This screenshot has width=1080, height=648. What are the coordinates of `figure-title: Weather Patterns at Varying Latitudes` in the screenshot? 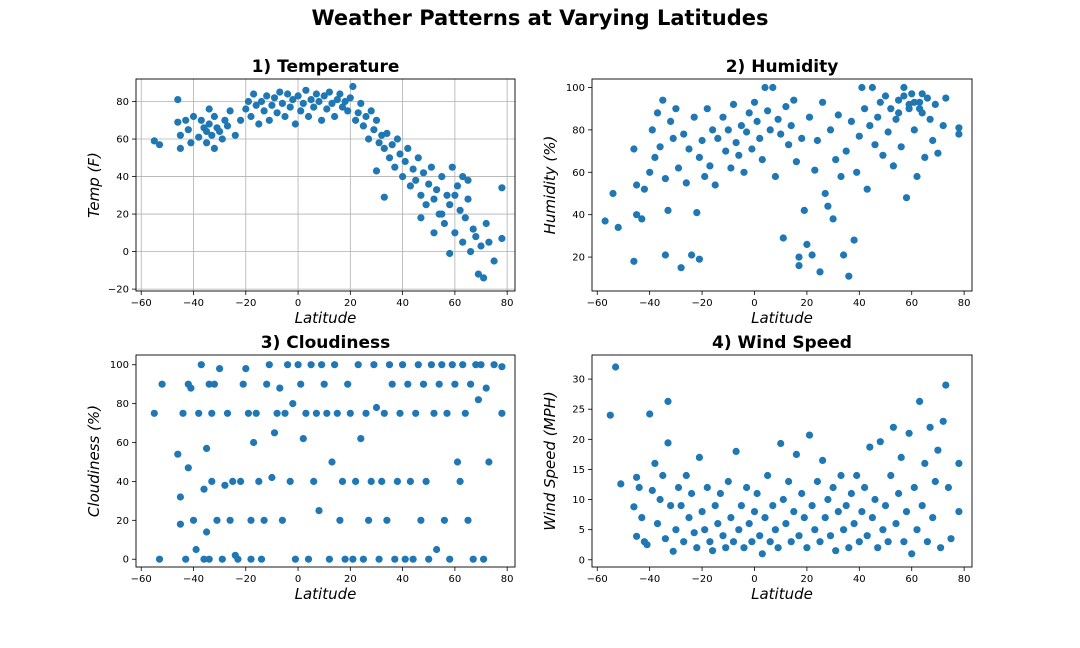 It's located at (540, 18).